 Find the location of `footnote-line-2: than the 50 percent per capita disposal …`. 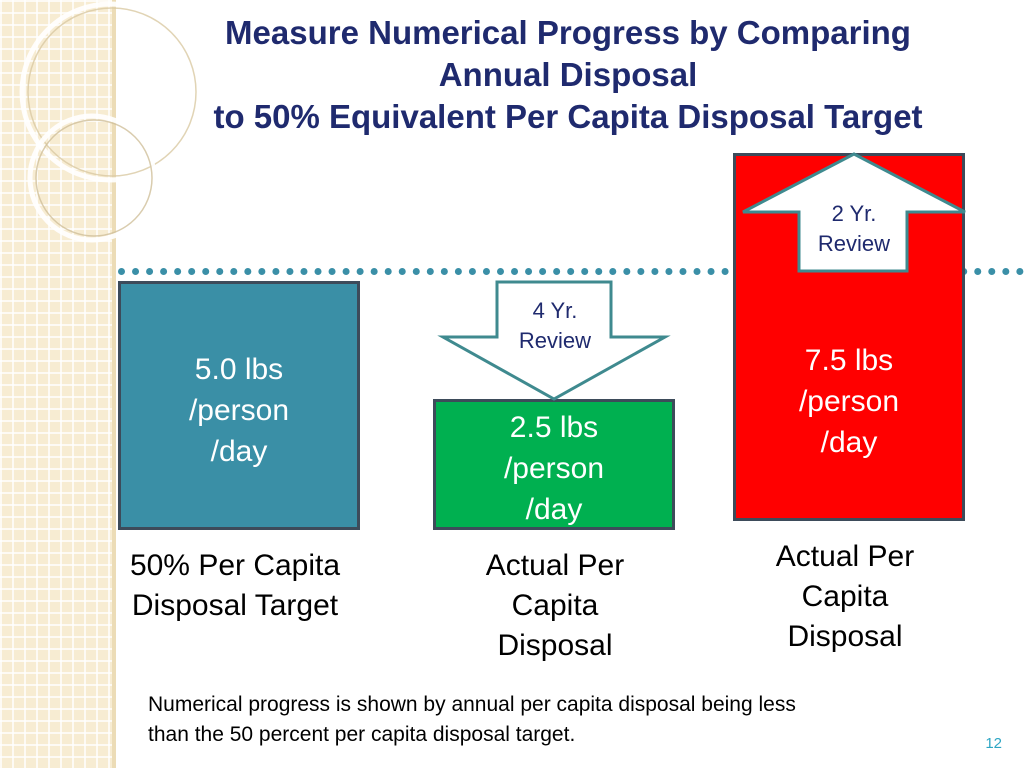

footnote-line-2: than the 50 percent per capita disposal … is located at coordinates (362, 734).